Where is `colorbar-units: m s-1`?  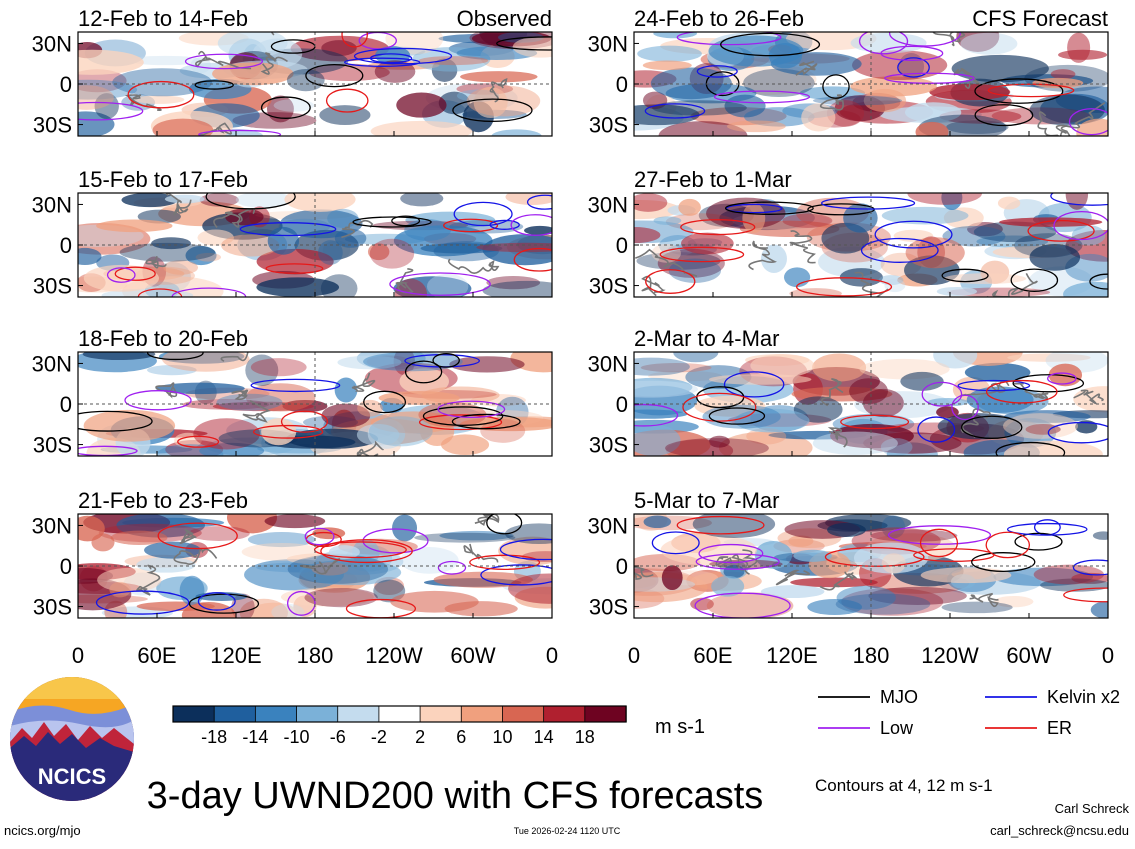 colorbar-units: m s-1 is located at coordinates (680, 727).